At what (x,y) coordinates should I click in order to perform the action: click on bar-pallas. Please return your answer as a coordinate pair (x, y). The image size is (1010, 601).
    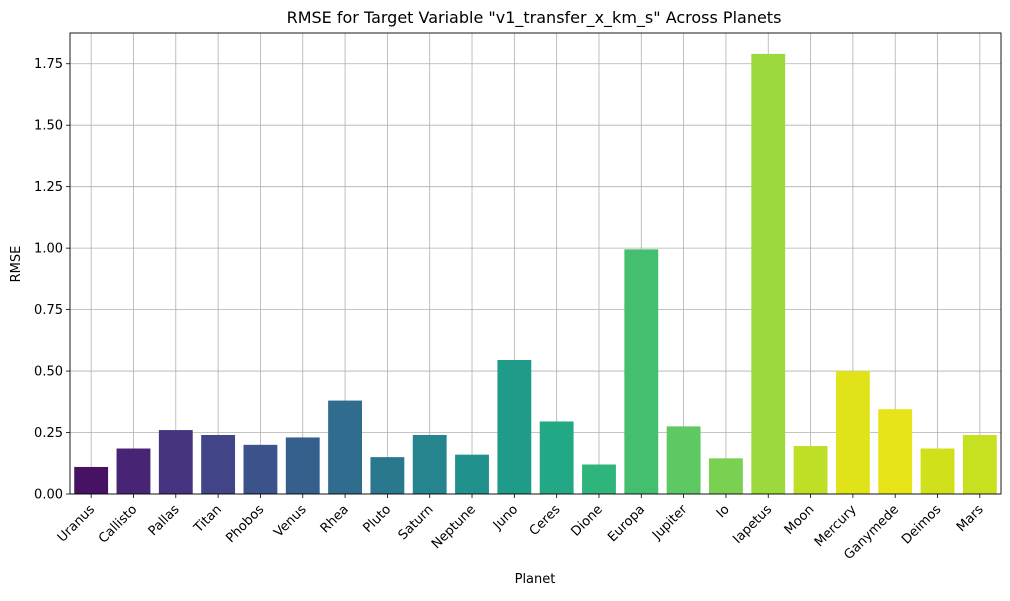
    Looking at the image, I should click on (175, 462).